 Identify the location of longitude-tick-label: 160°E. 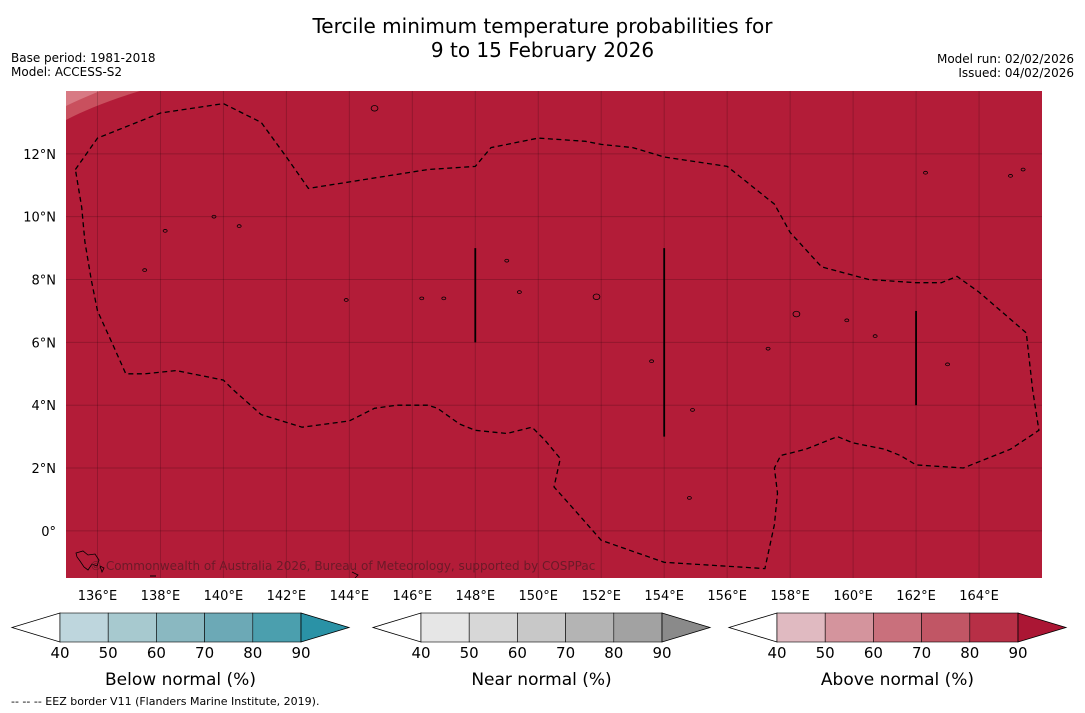
(853, 596).